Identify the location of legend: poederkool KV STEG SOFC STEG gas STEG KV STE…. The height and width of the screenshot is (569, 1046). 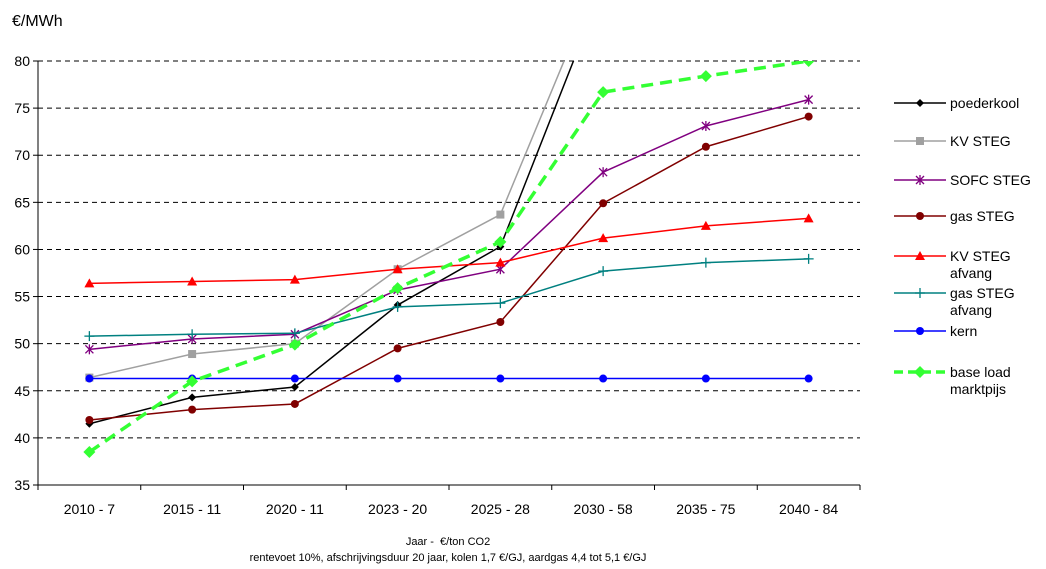
(962, 246).